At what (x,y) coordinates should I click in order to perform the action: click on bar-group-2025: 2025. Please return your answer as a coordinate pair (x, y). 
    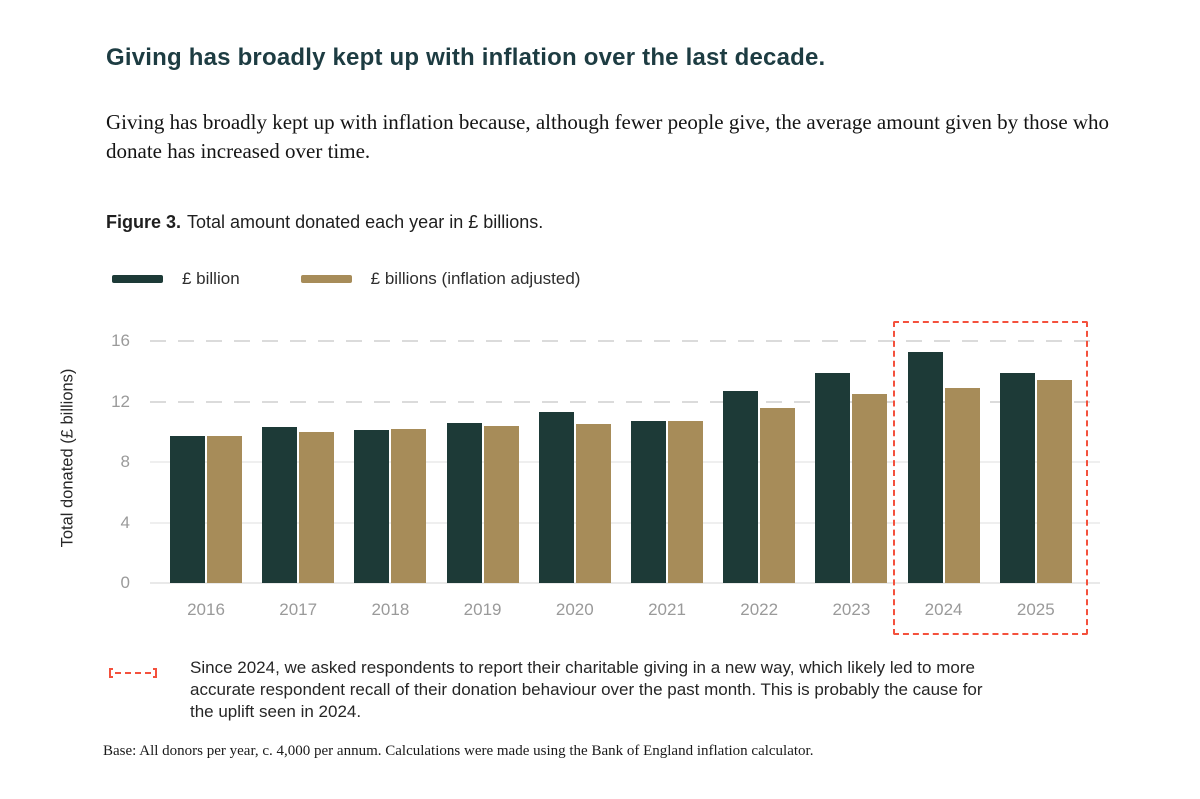
    Looking at the image, I should click on (1035, 480).